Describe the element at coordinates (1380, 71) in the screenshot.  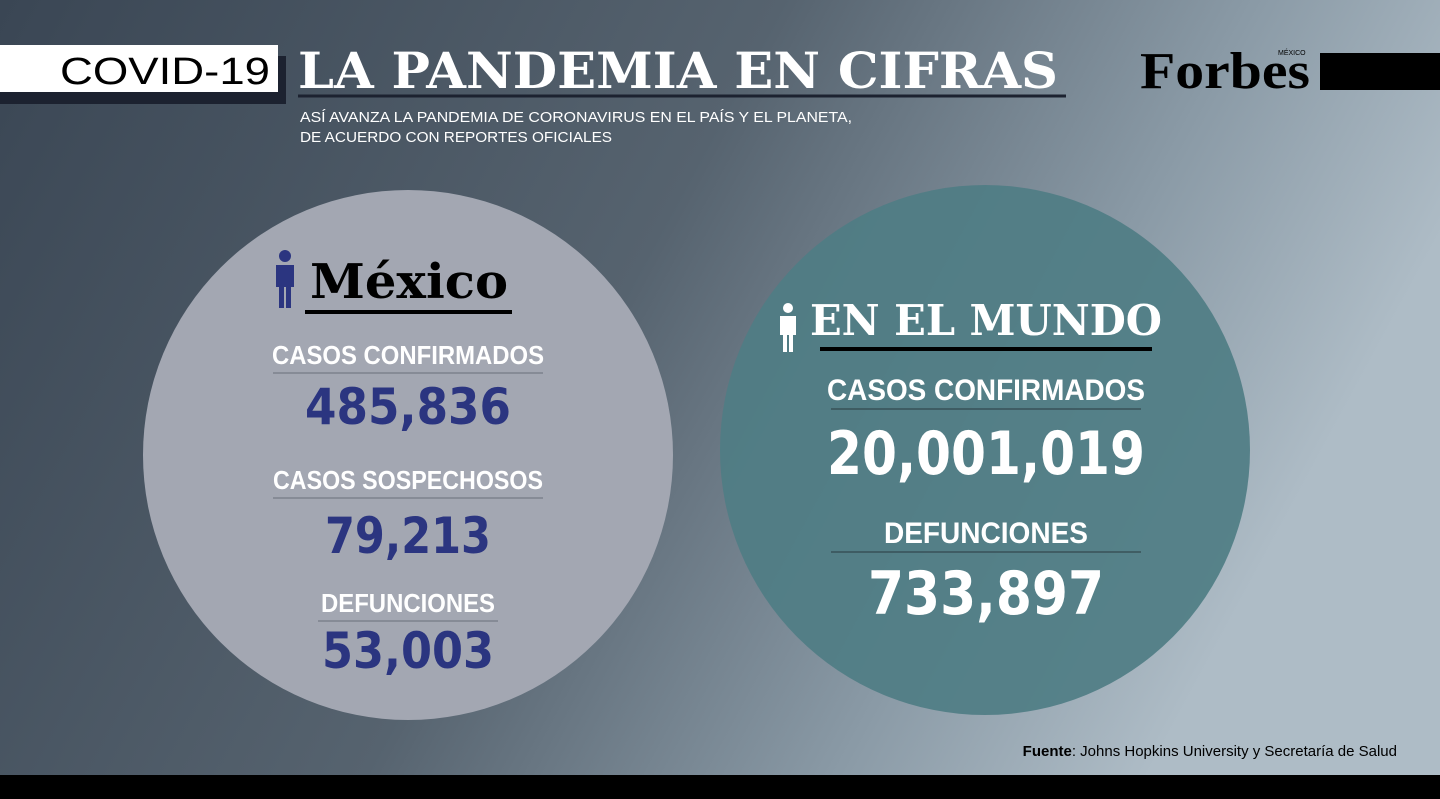
I see `brand-bar` at that location.